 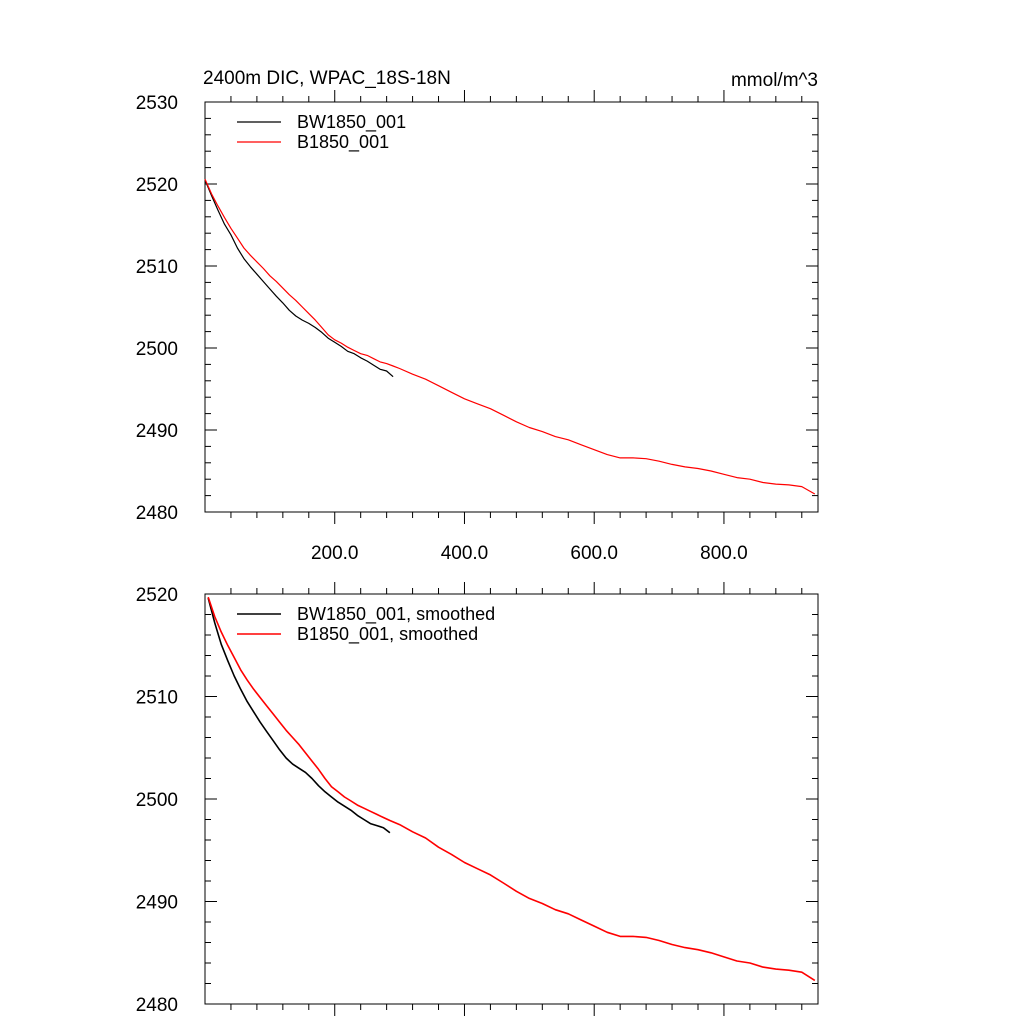 I want to click on figure-title: 2400m DIC, WPAC_18S-18N, so click(x=327, y=78).